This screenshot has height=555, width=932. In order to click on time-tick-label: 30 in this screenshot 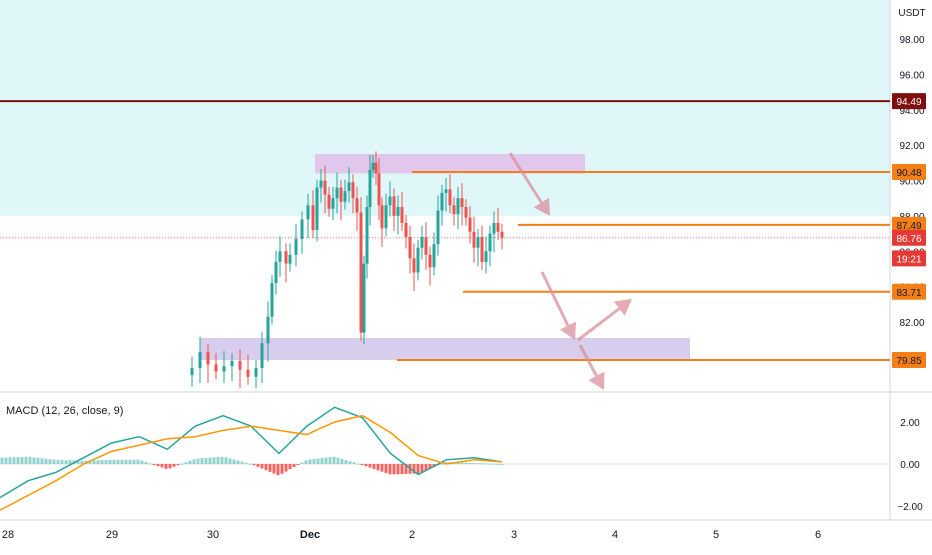, I will do `click(213, 535)`.